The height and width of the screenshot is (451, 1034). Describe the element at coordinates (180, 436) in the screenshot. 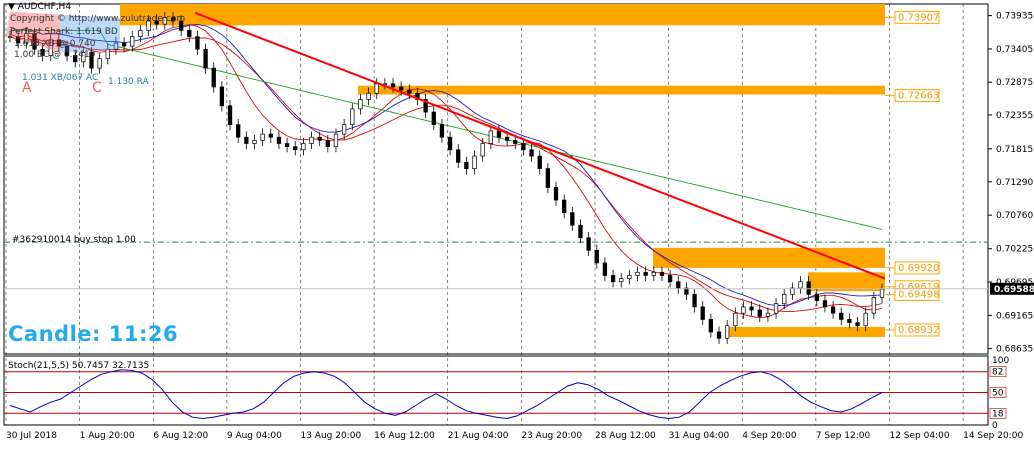

I see `time-tick-label: 6 Aug 12:00` at that location.